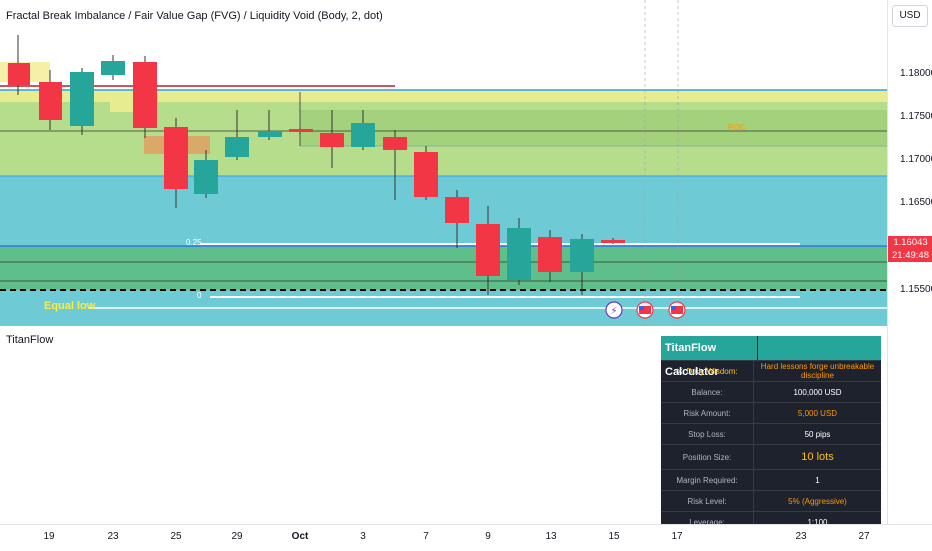  I want to click on margin-required-value: 1, so click(817, 480).